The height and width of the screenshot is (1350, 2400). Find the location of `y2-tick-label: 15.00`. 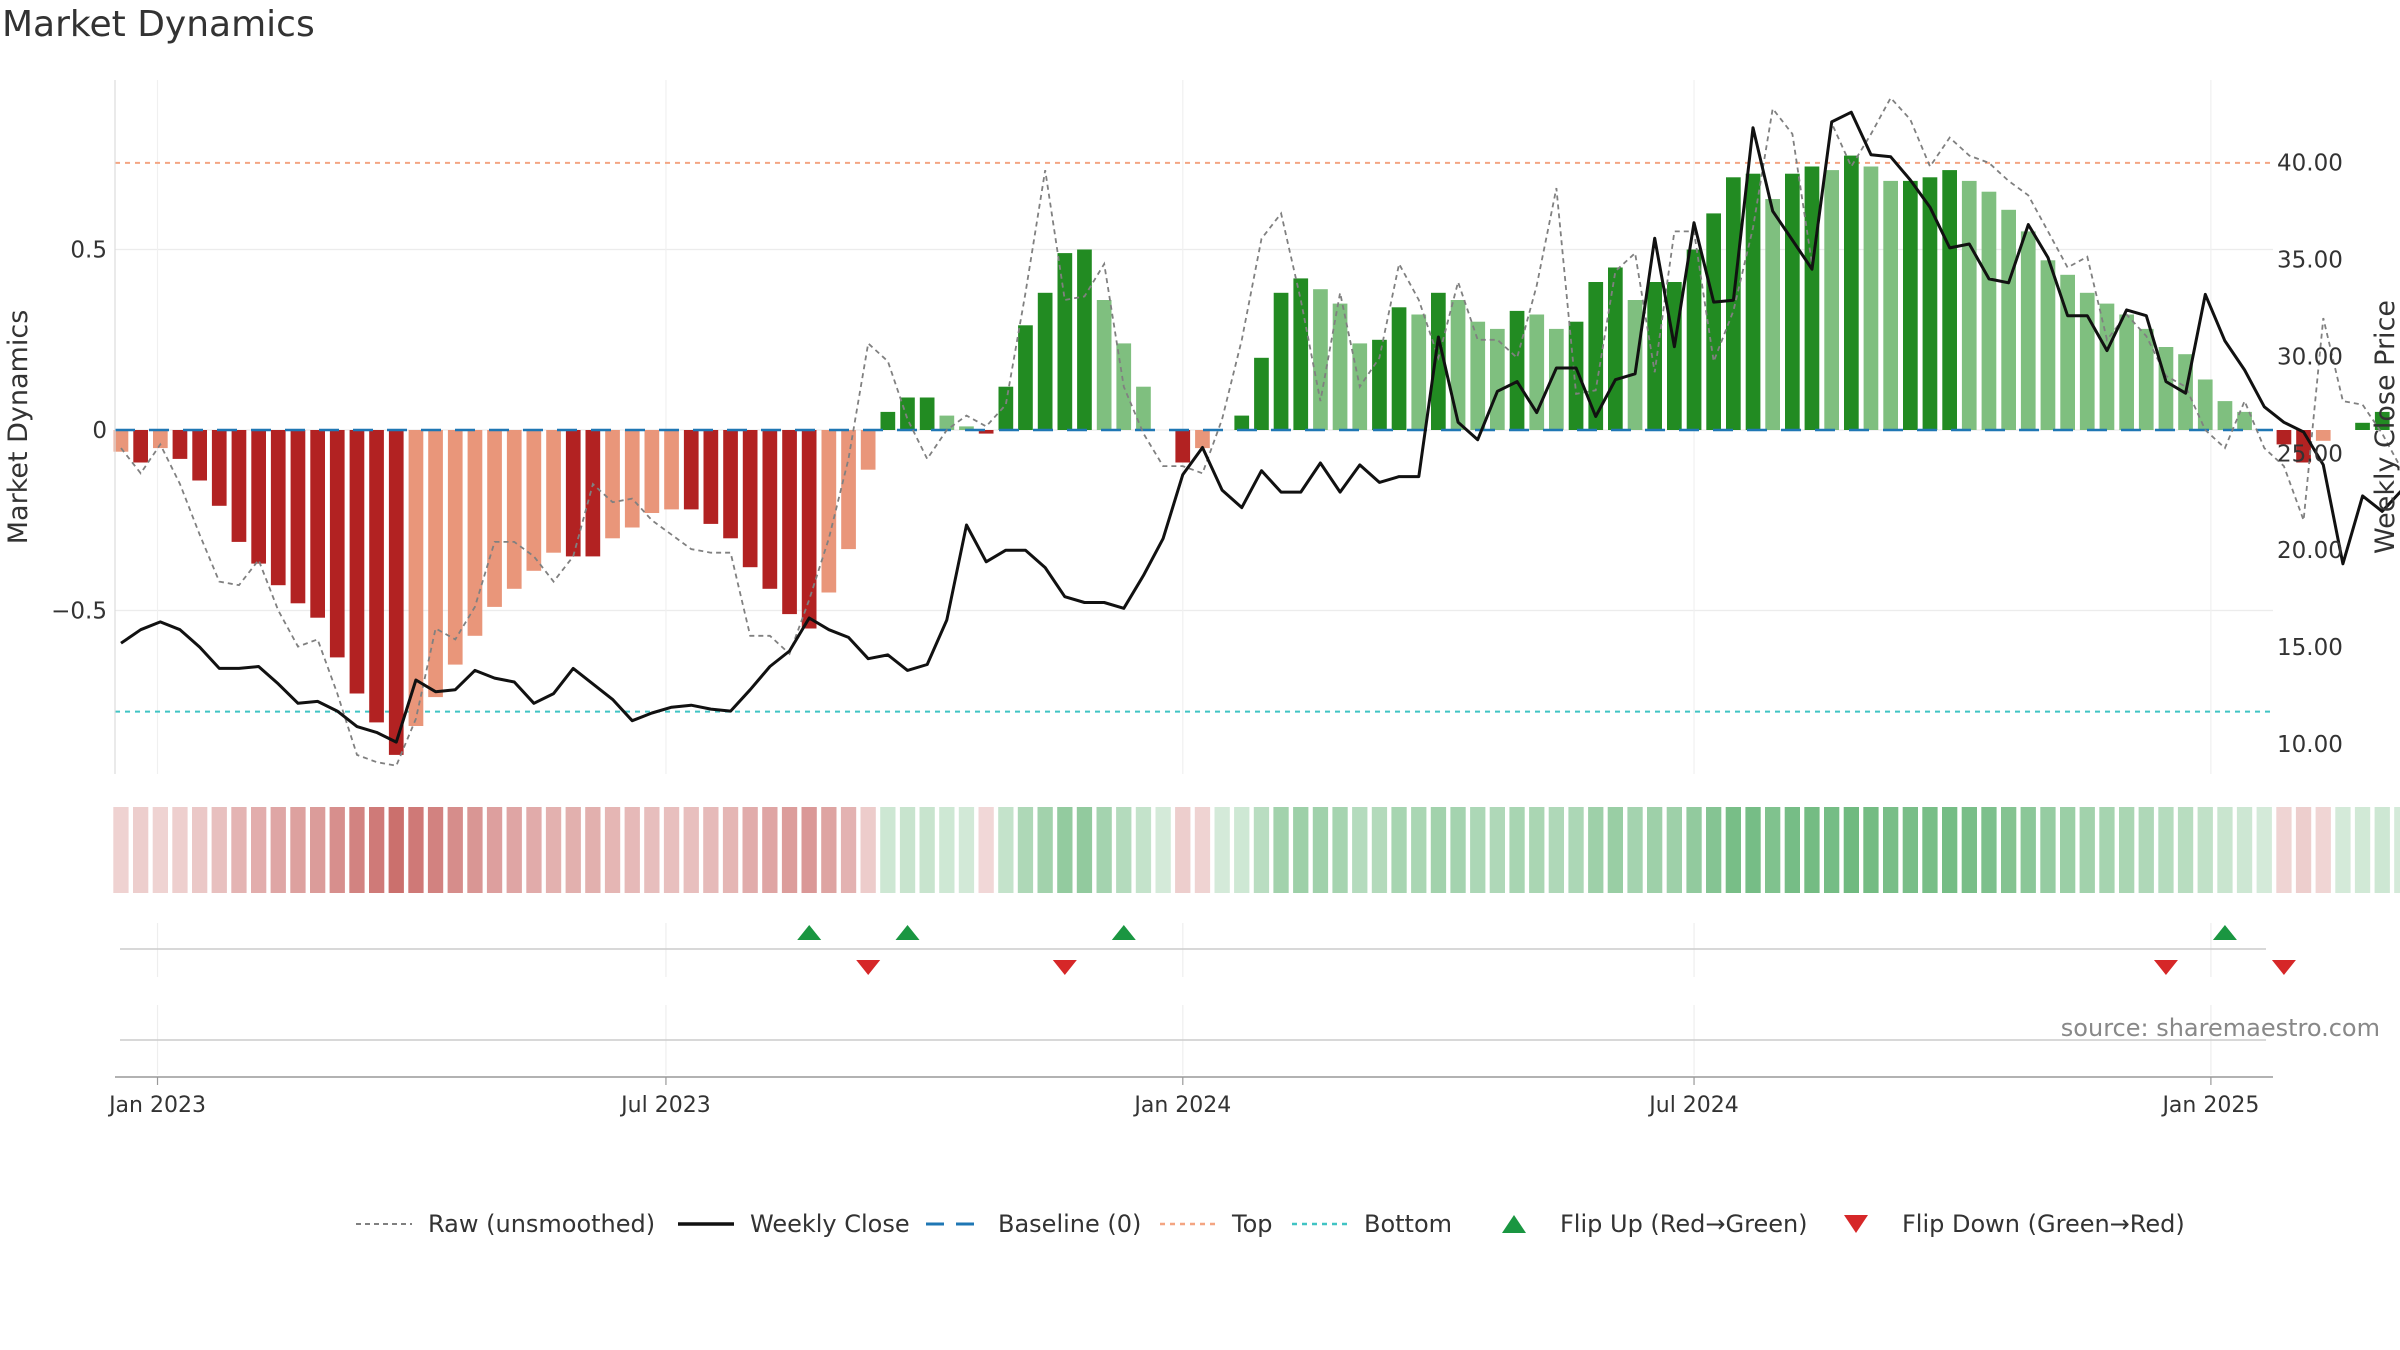

y2-tick-label: 15.00 is located at coordinates (2310, 648).